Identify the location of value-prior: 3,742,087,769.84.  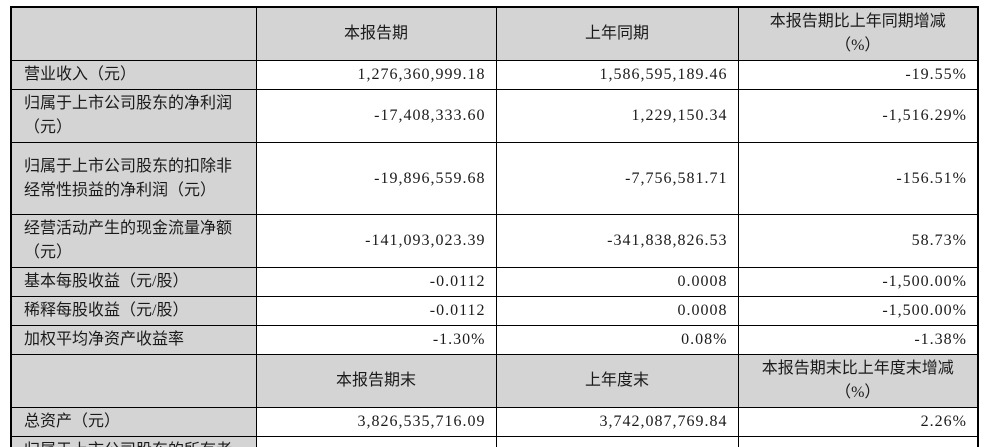
(617, 422).